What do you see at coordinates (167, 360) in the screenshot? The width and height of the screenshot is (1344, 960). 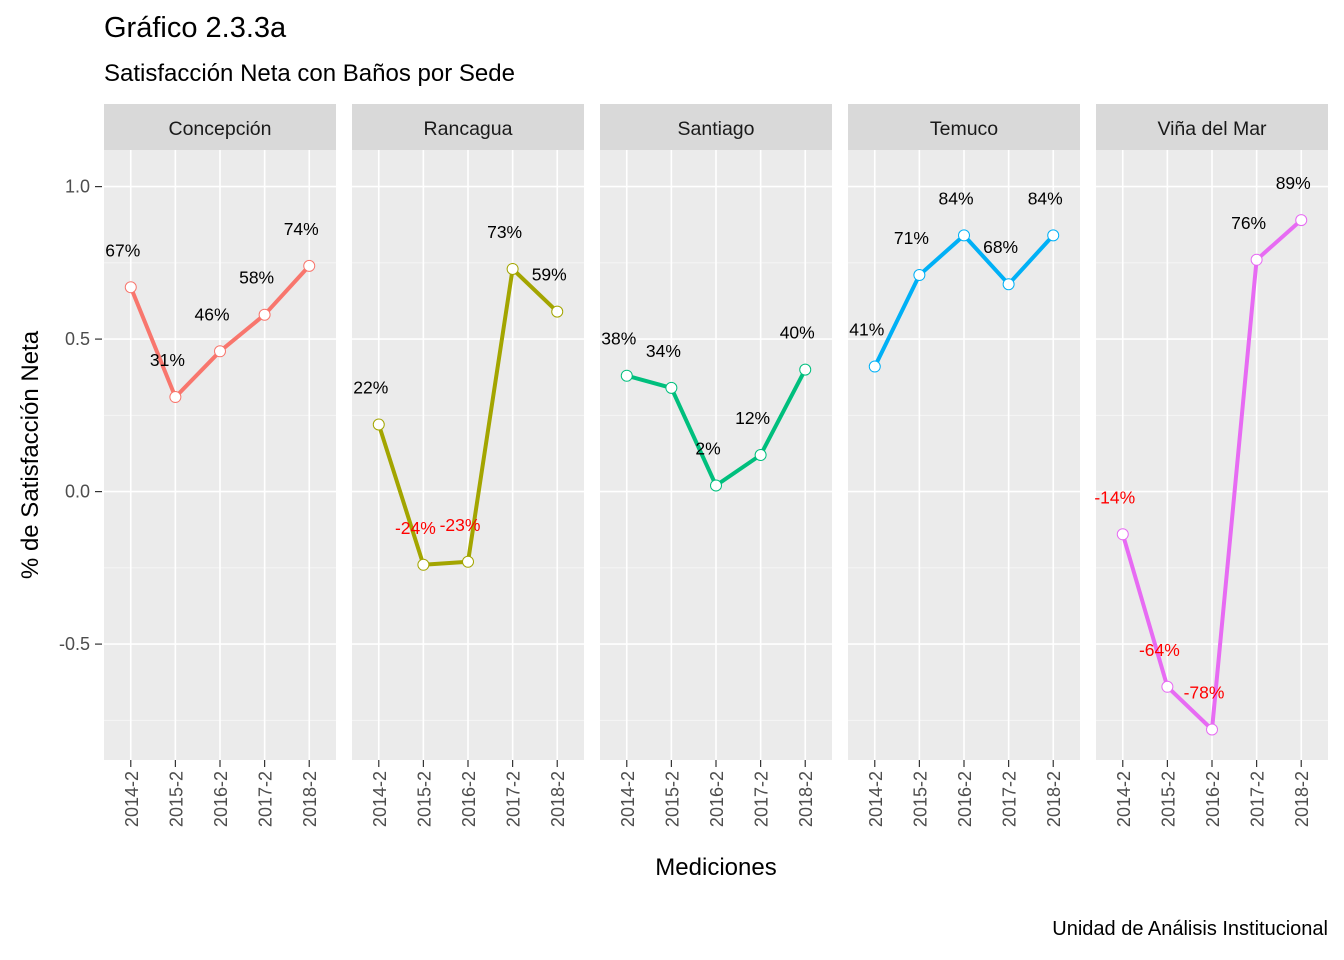 I see `data-label: 31%` at bounding box center [167, 360].